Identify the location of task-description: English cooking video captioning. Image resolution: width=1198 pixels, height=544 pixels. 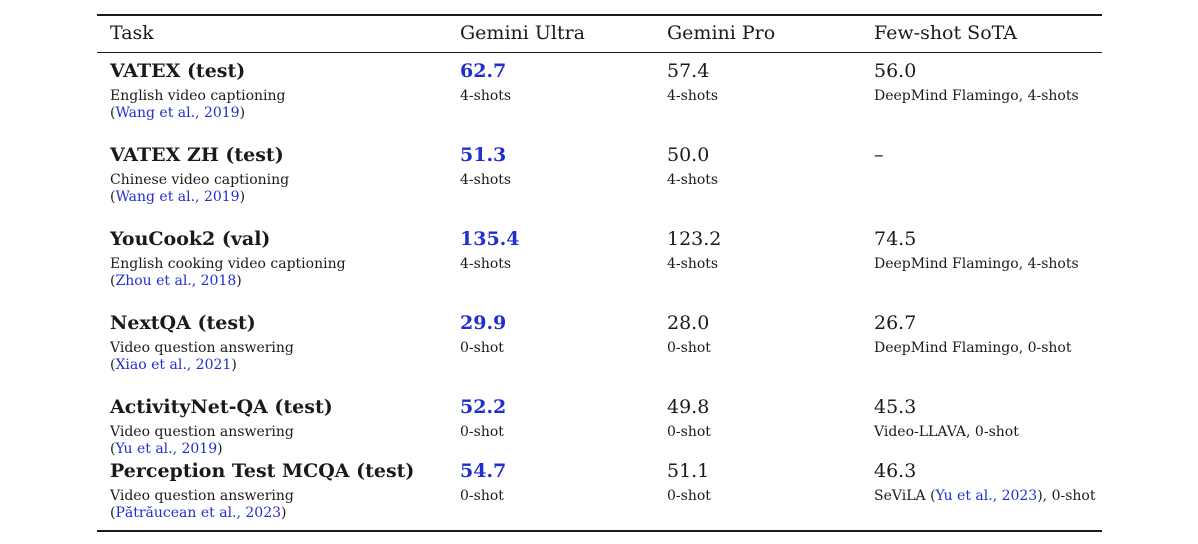
(228, 264).